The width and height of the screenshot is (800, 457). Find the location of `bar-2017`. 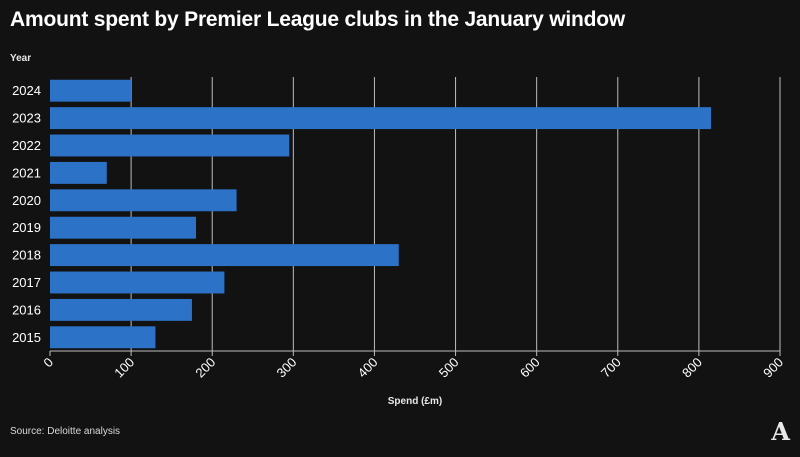

bar-2017 is located at coordinates (137, 282).